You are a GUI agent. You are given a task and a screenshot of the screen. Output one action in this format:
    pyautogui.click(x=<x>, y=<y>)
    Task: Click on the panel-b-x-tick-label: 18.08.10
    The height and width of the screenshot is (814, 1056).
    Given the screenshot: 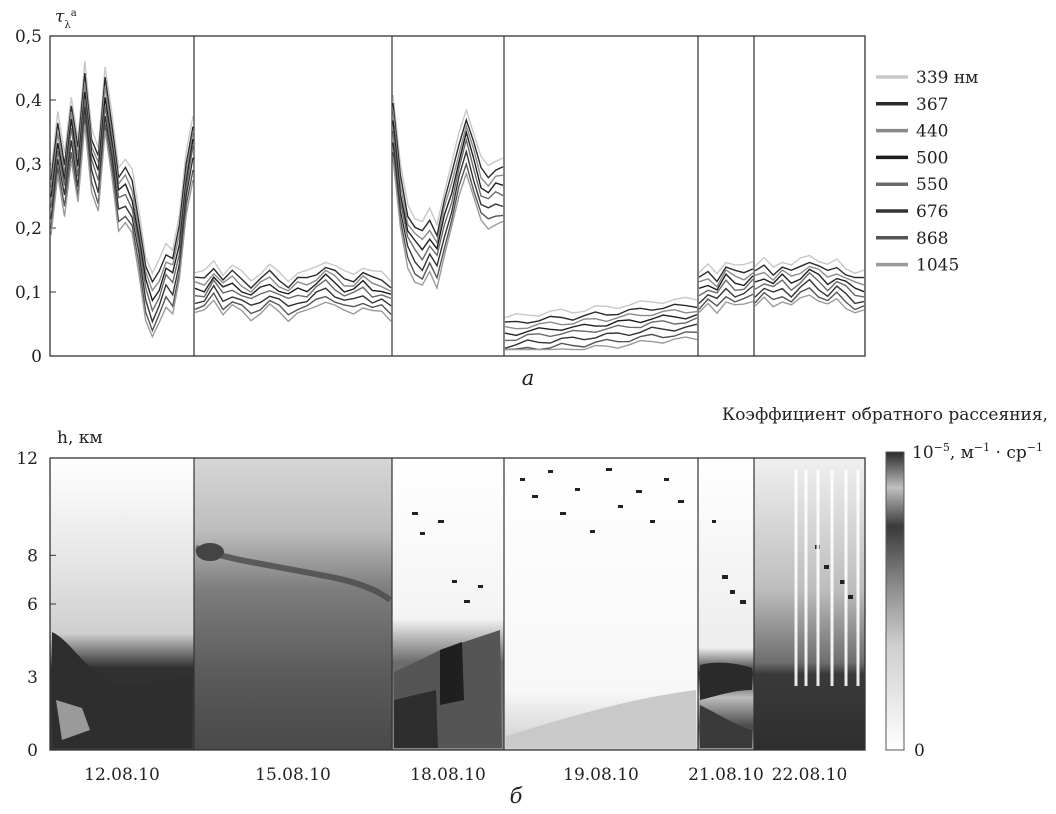 What is the action you would take?
    pyautogui.click(x=448, y=775)
    